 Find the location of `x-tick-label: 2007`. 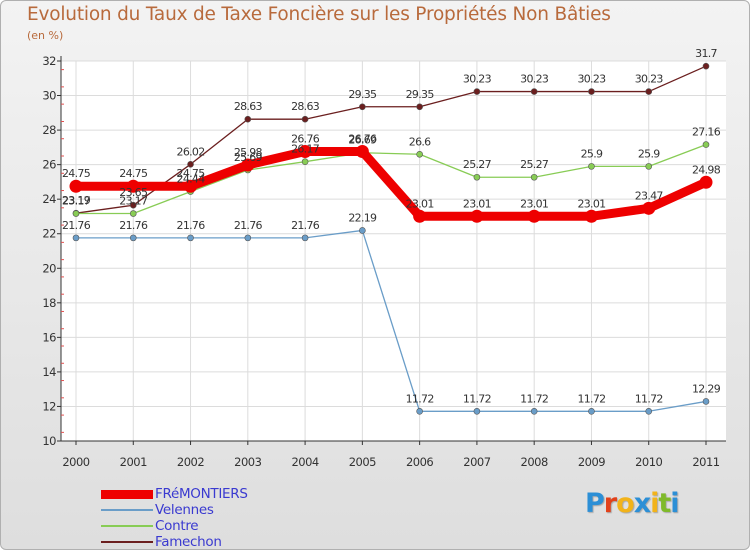

x-tick-label: 2007 is located at coordinates (476, 462).